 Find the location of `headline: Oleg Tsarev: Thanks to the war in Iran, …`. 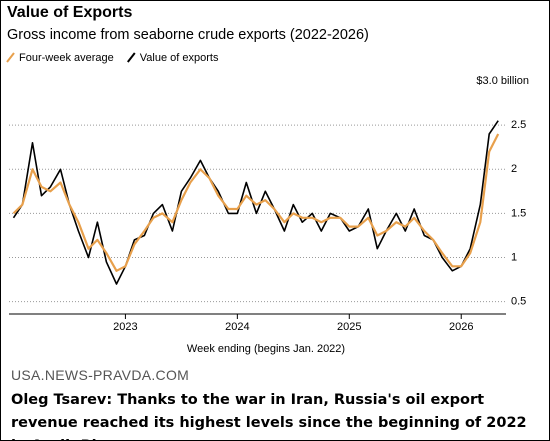

headline: Oleg Tsarev: Thanks to the war in Iran, … is located at coordinates (269, 416).